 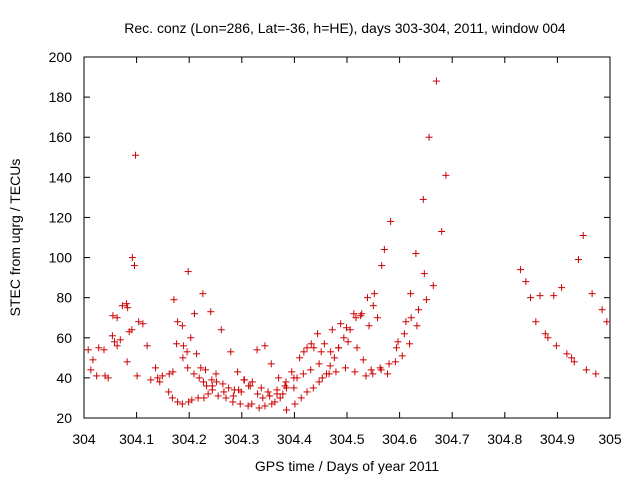 I want to click on x-tick-label: 304.9, so click(x=557, y=439).